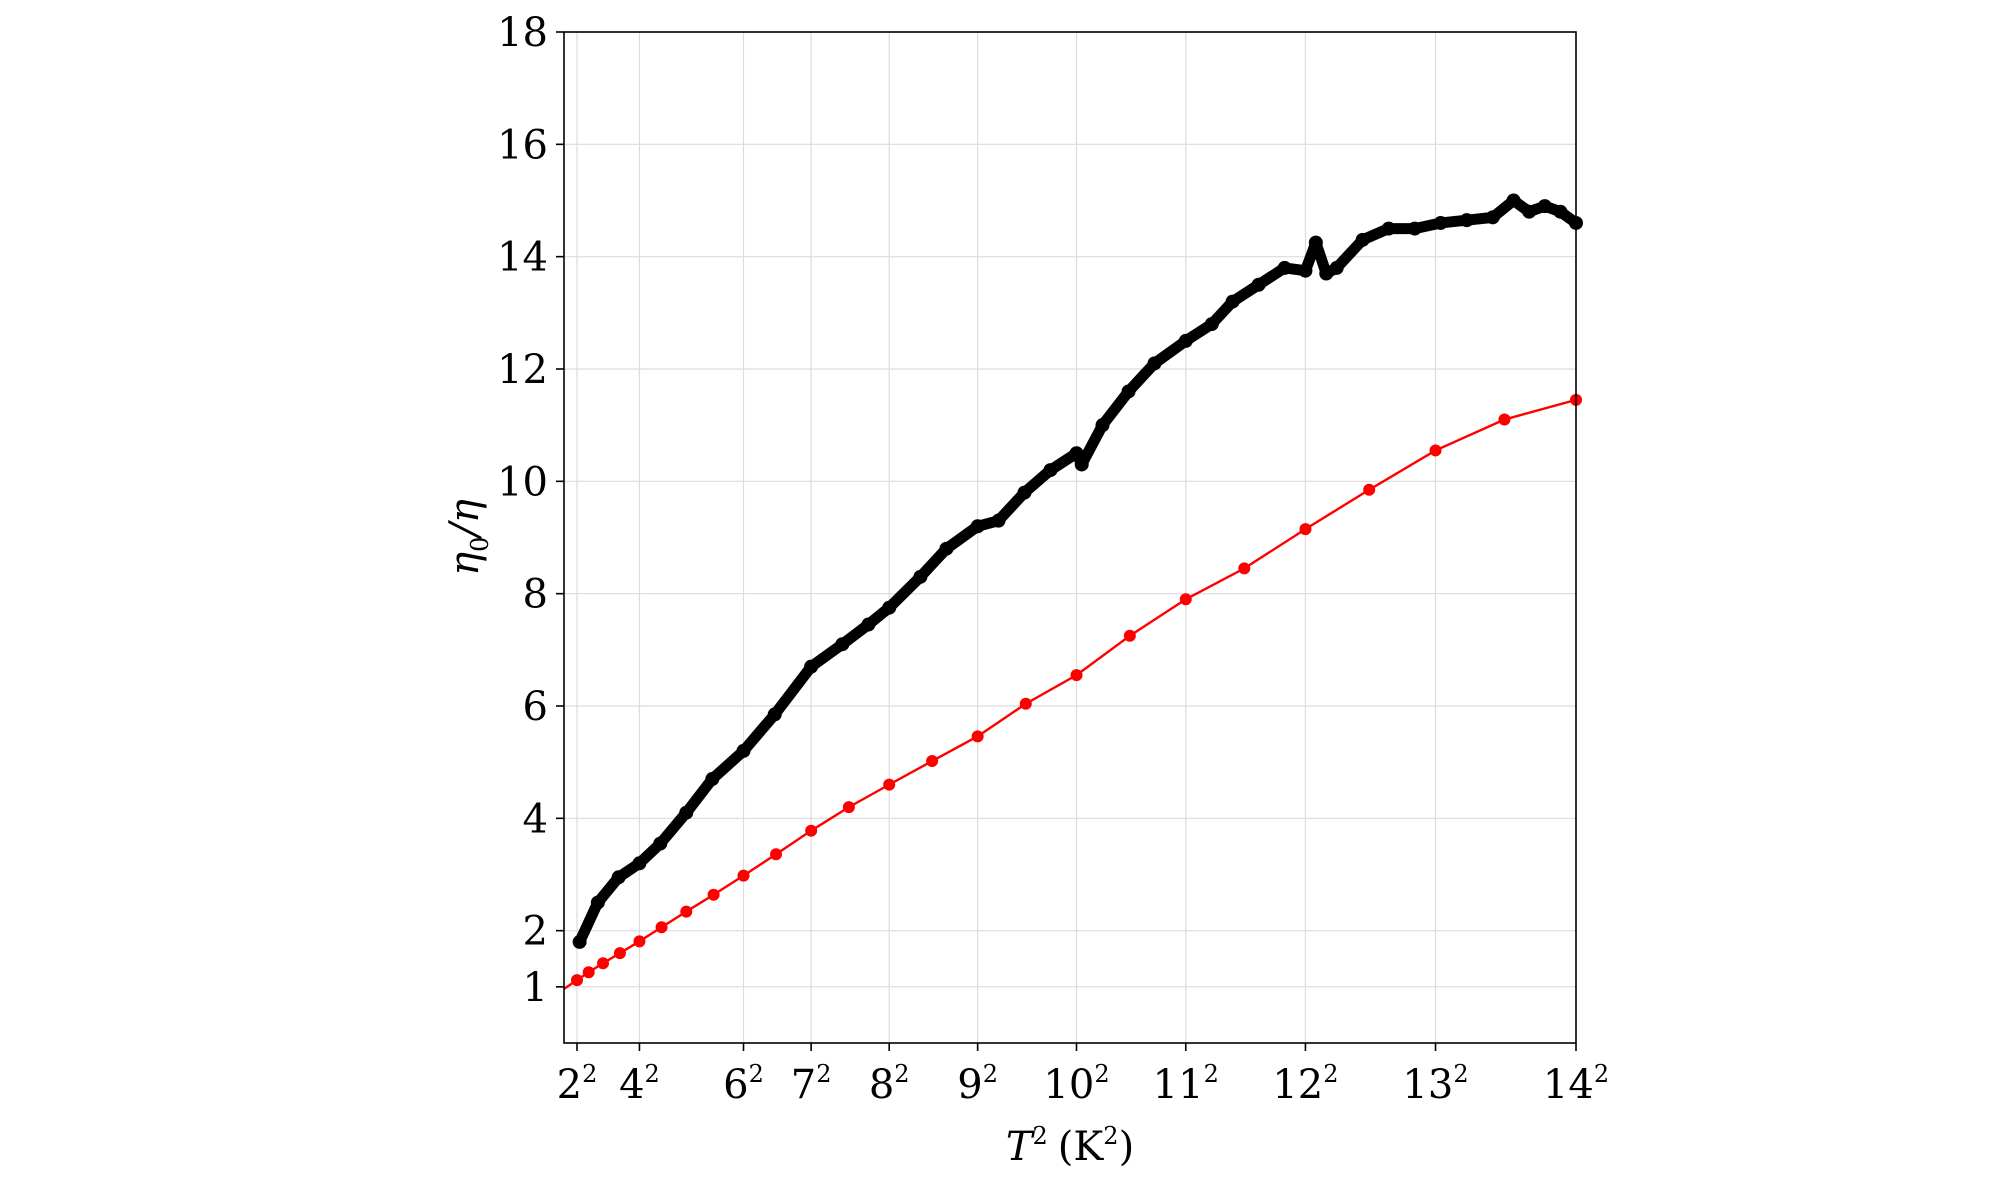 This screenshot has width=2000, height=1200. Describe the element at coordinates (639, 1084) in the screenshot. I see `x-tick-label-1: 42` at that location.